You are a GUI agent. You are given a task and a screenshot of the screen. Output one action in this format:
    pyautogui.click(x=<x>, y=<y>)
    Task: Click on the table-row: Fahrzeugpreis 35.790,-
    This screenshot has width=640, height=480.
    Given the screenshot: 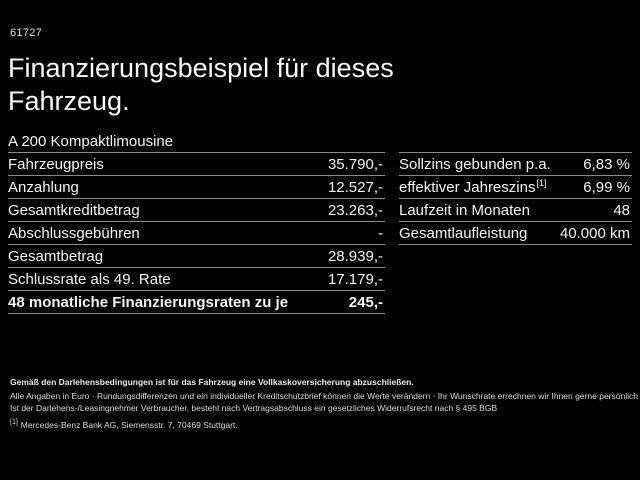 What is the action you would take?
    pyautogui.click(x=196, y=164)
    